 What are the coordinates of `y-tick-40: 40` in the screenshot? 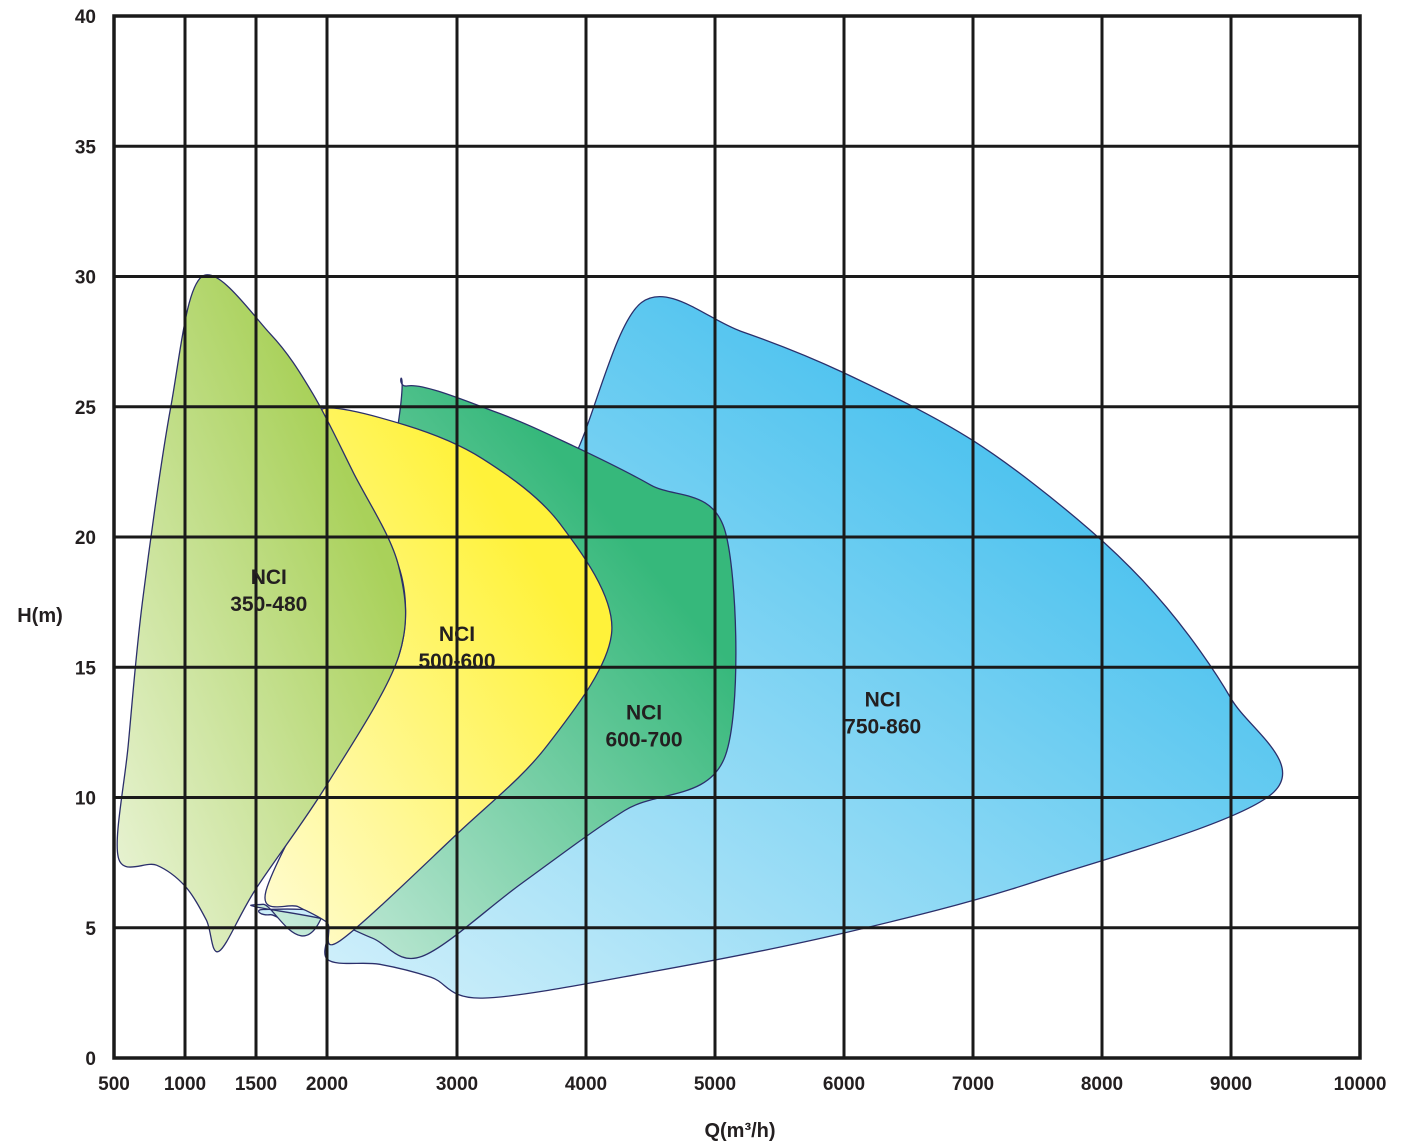 It's located at (85, 17).